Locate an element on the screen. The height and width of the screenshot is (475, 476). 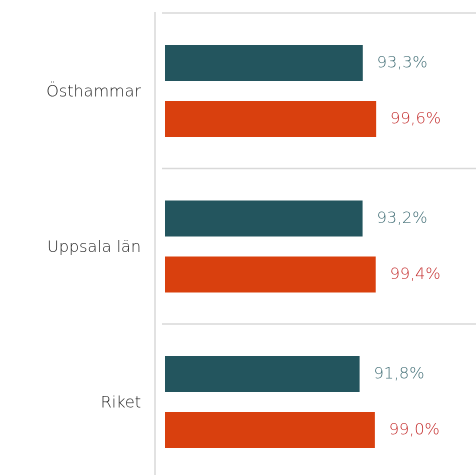
category-label: Riket is located at coordinates (121, 402).